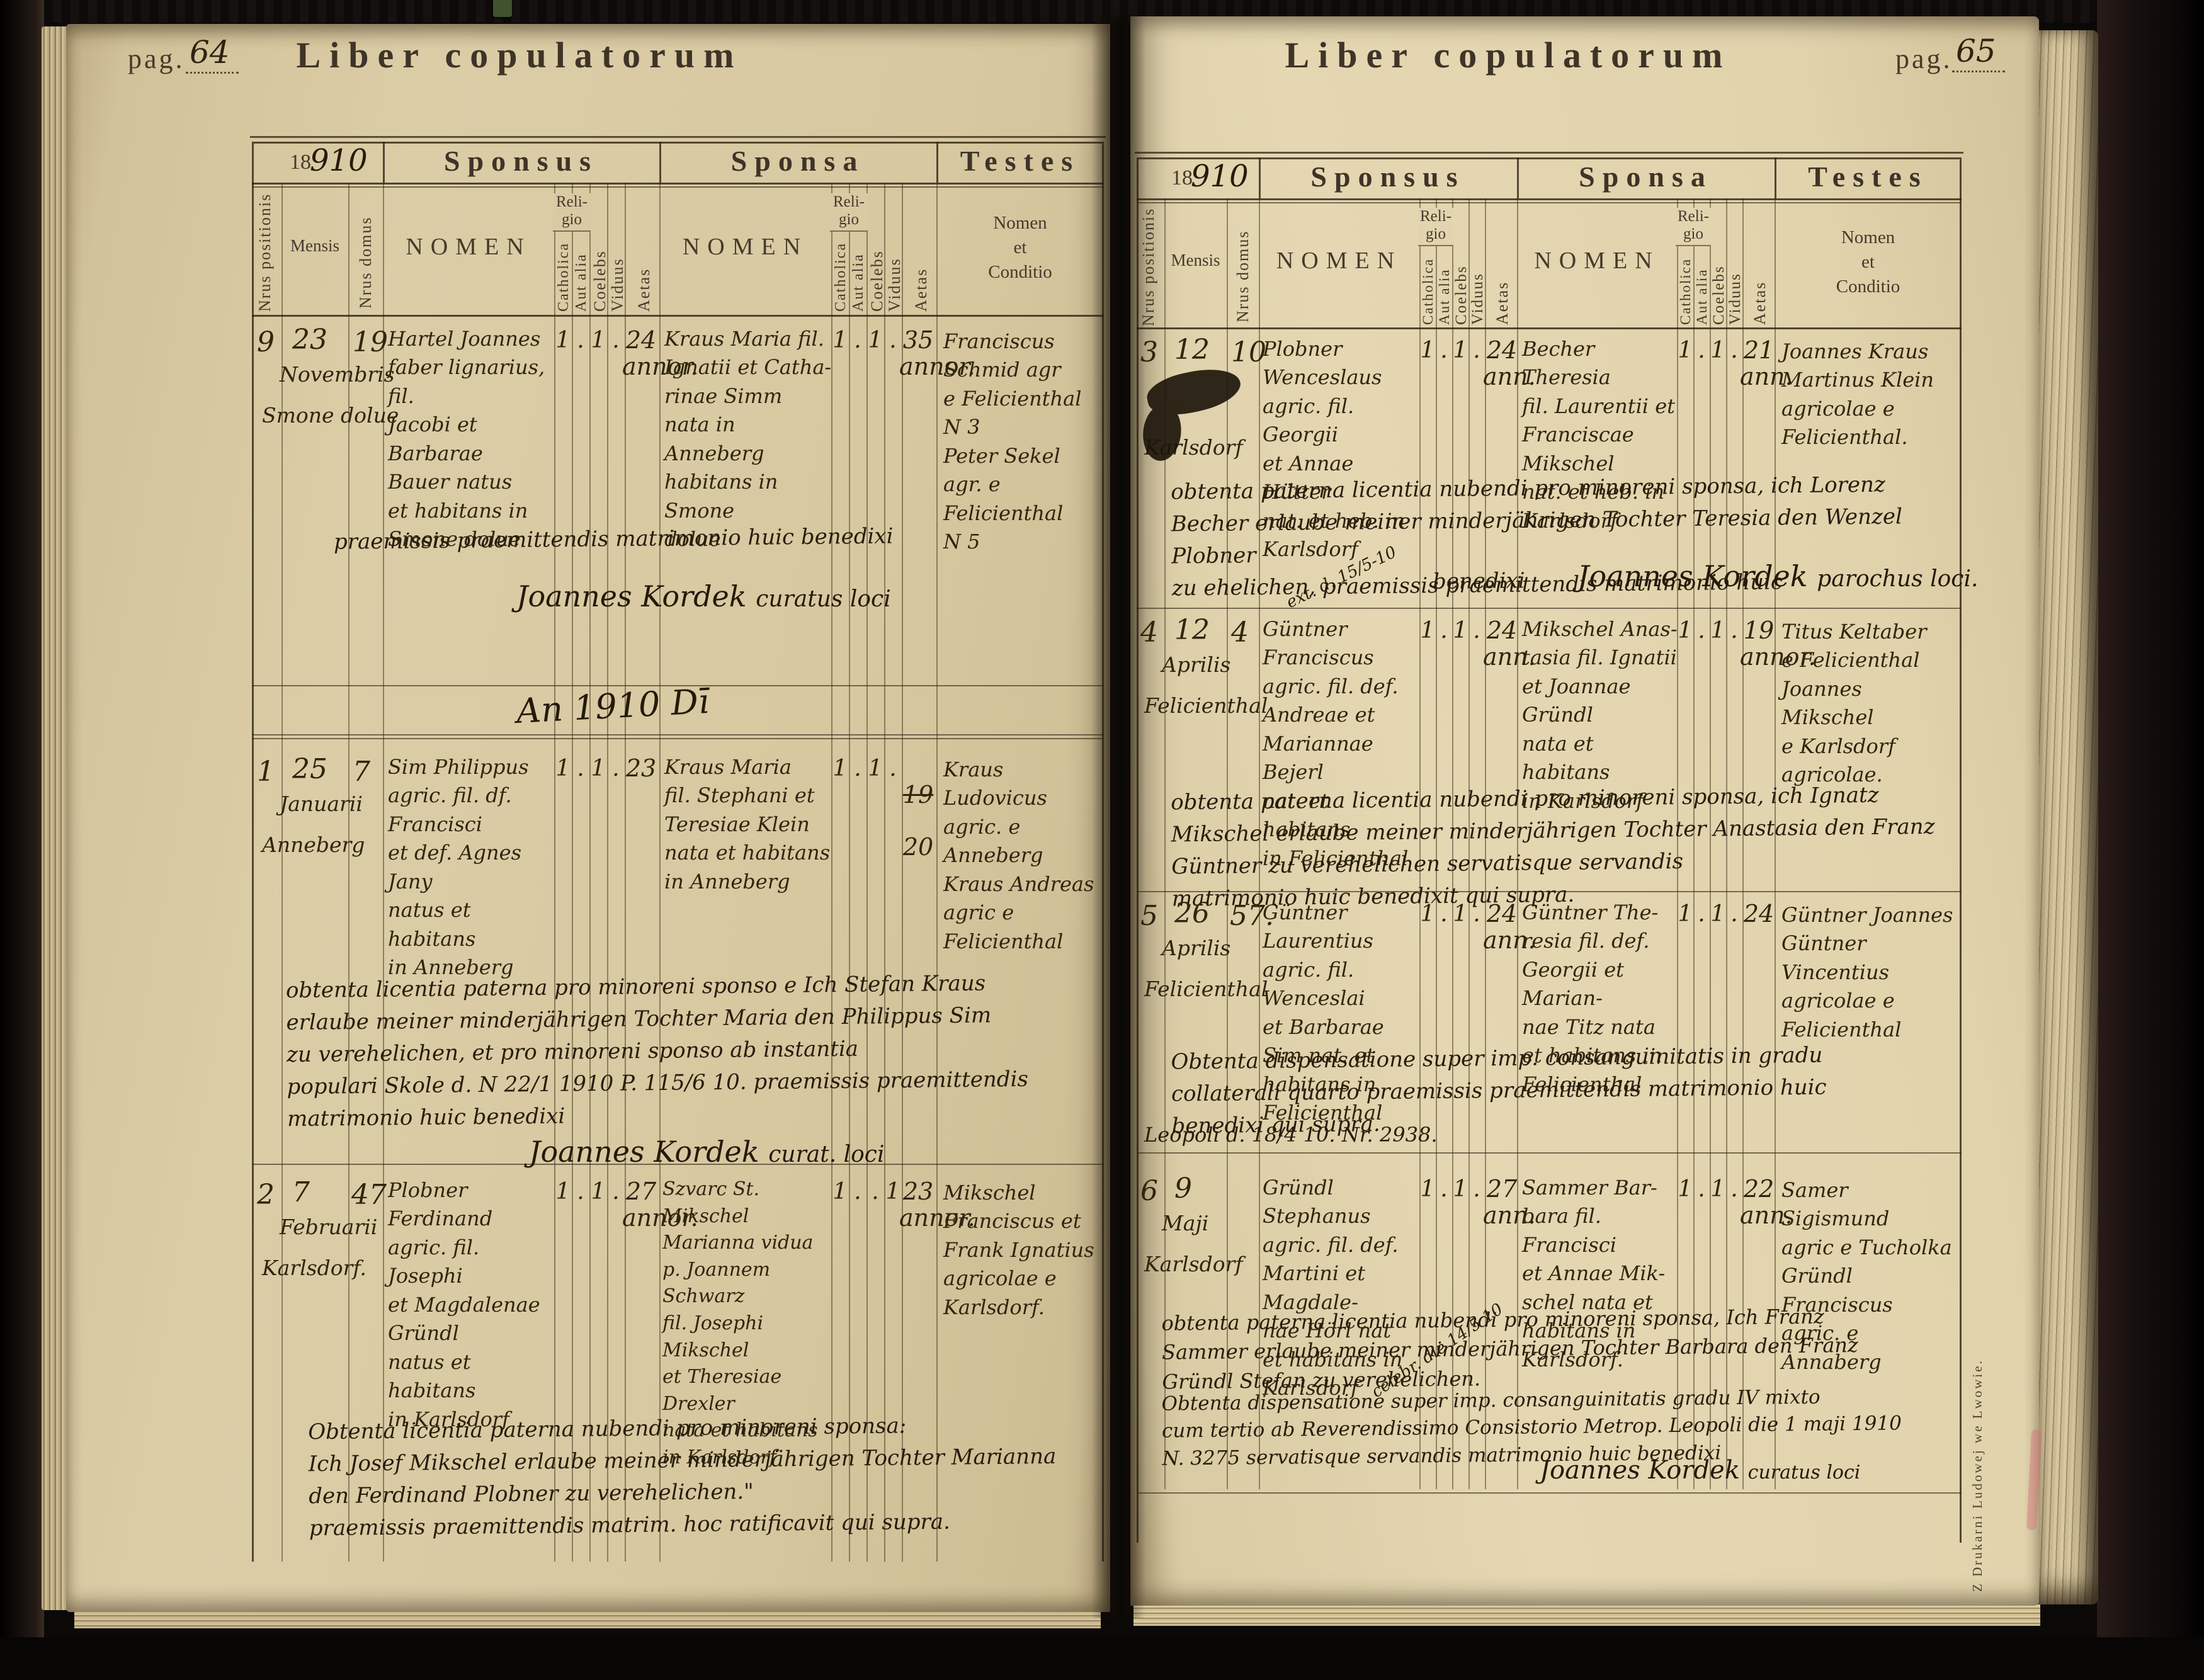 This screenshot has width=2204, height=1680. I want to click on header-coelebs-sponsa: Coelebs, so click(877, 281).